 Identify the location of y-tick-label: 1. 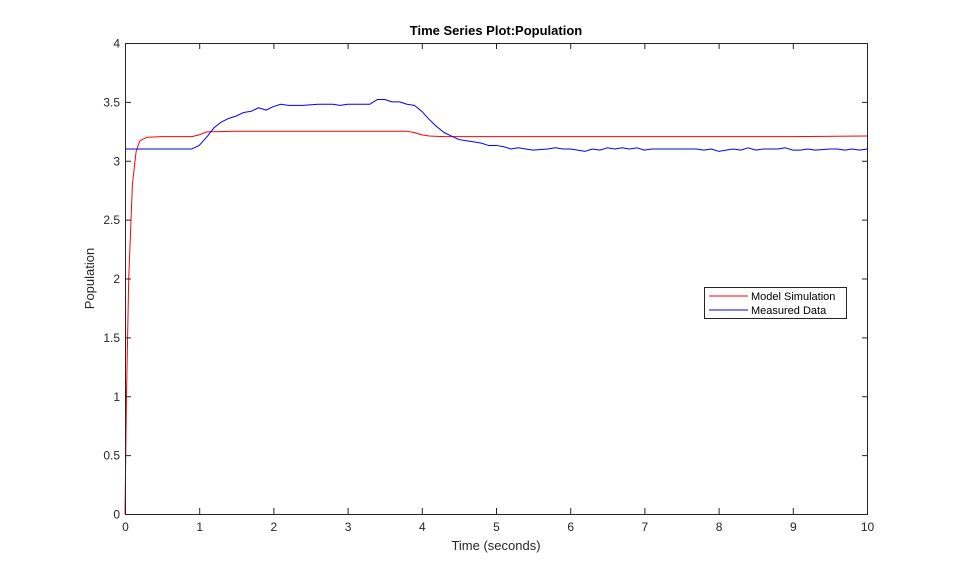
(116, 397).